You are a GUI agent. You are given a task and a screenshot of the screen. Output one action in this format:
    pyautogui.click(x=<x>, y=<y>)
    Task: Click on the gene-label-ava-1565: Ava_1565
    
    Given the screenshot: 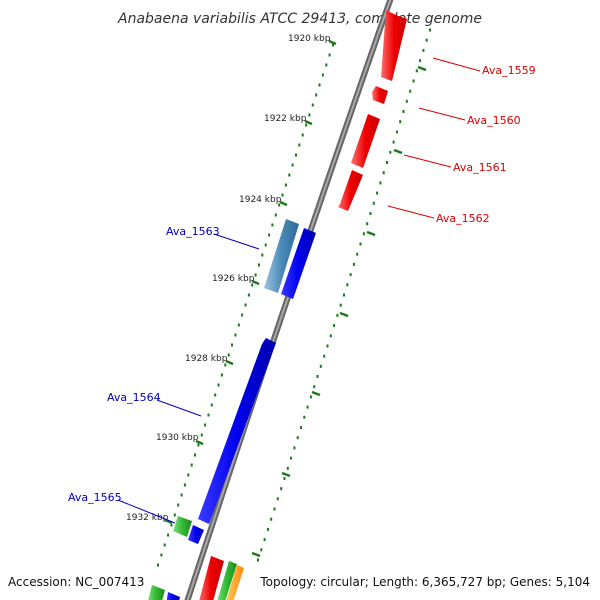 What is the action you would take?
    pyautogui.click(x=95, y=497)
    